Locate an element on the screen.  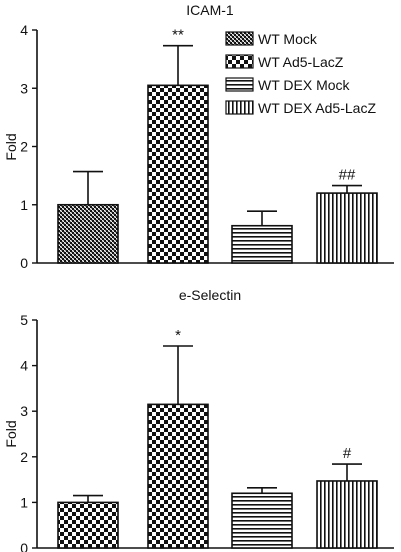
significance-label: * is located at coordinates (178, 335).